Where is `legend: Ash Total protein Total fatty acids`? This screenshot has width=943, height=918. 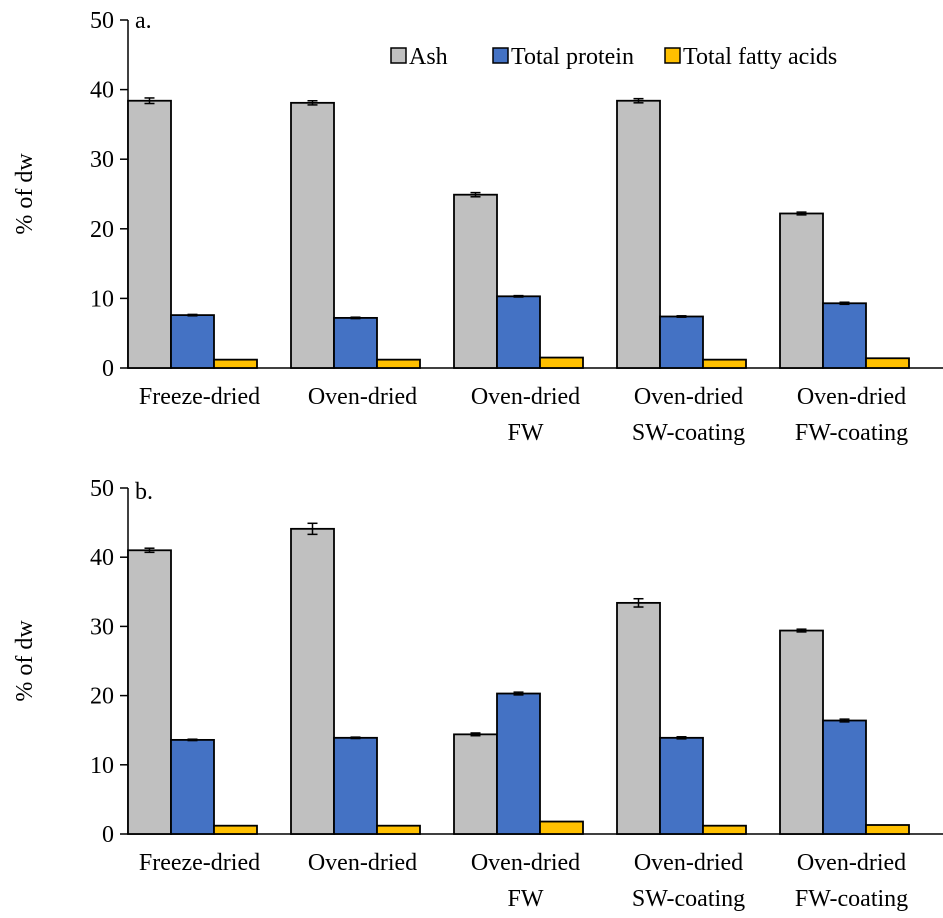 legend: Ash Total protein Total fatty acids is located at coordinates (613, 57).